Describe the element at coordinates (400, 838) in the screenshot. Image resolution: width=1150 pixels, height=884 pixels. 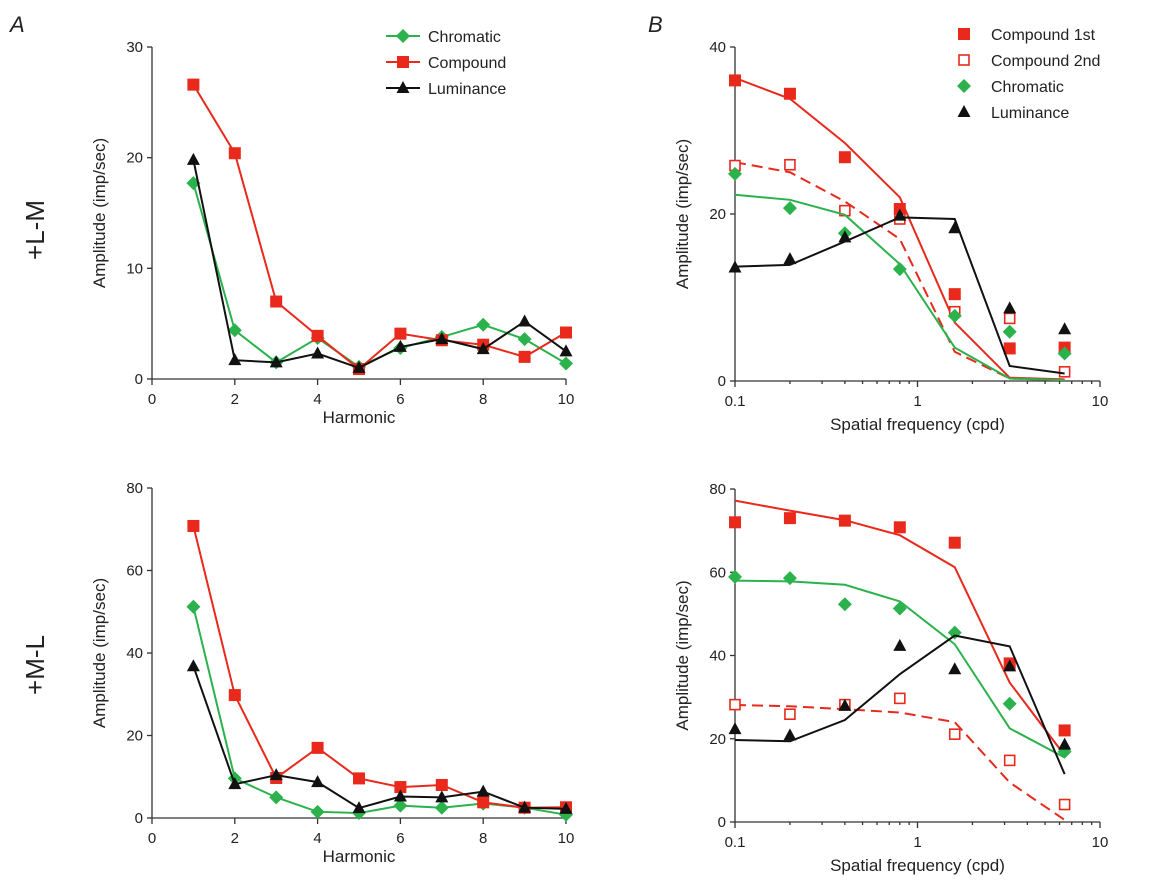
I see `x-tick-label: 6` at that location.